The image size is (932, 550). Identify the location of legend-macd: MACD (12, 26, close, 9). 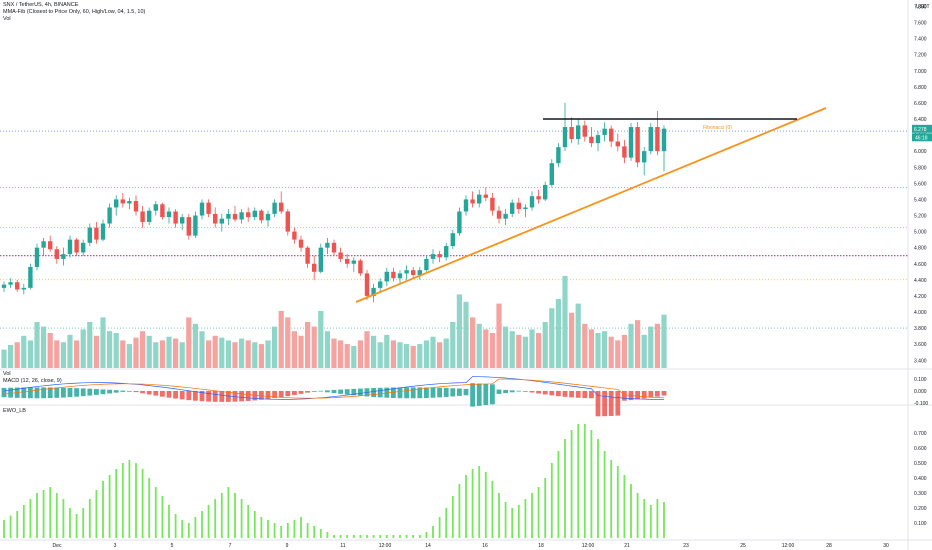
(32, 381).